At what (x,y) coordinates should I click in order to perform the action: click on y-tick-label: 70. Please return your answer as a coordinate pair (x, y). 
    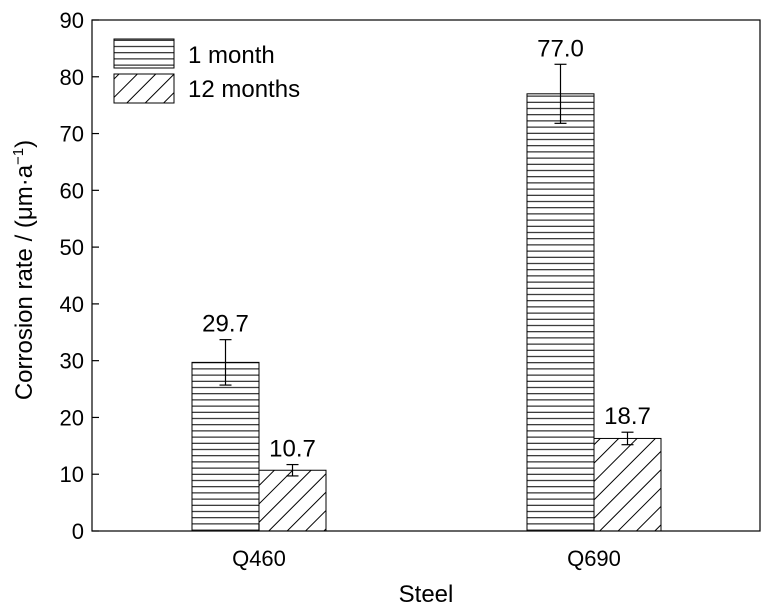
    Looking at the image, I should click on (72, 134).